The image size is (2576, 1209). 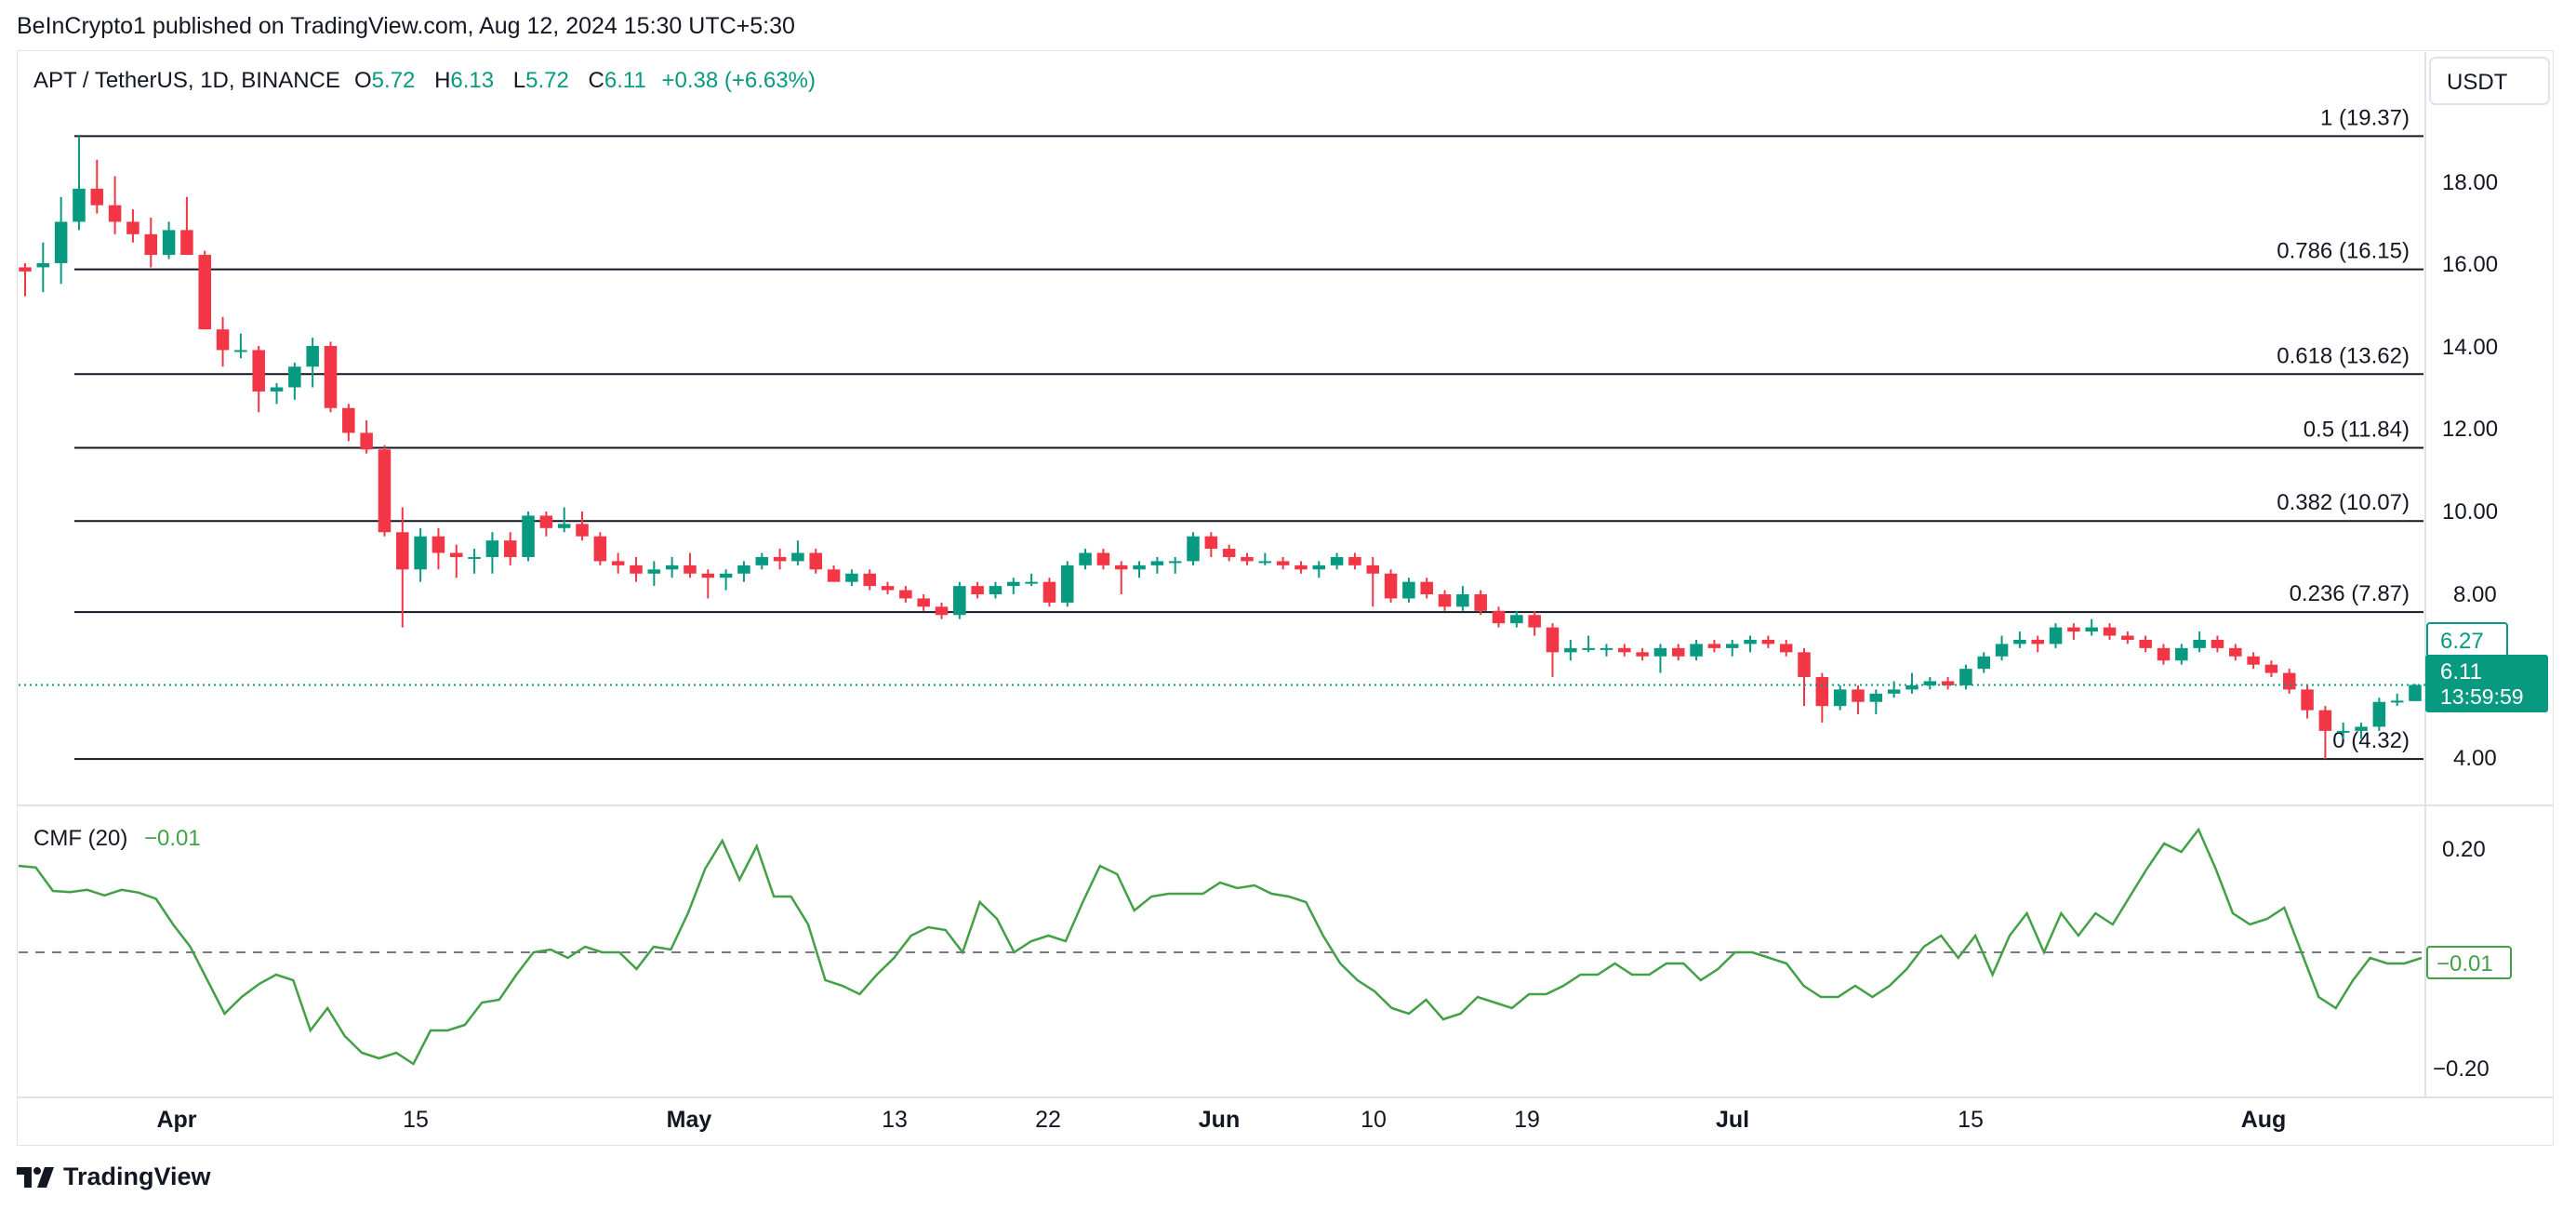 I want to click on bar-countdown: 13:59:59, so click(x=2482, y=696).